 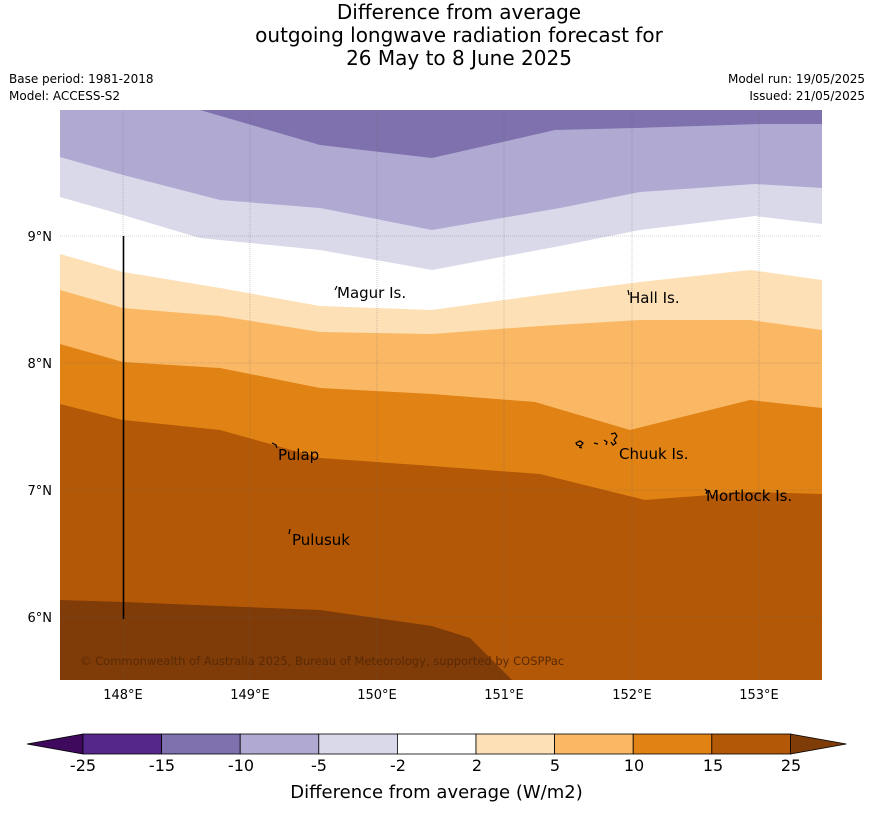 I want to click on lon-label-148e: 148°E, so click(x=123, y=695).